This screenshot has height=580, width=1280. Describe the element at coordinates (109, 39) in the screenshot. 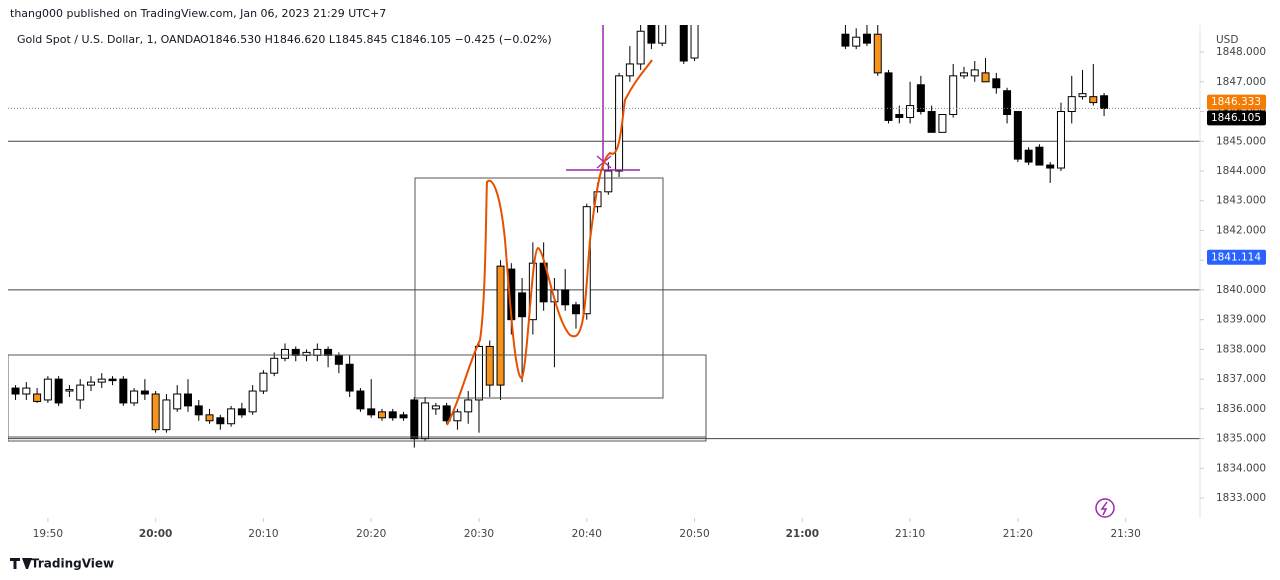

I see `symbol: Gold Spot / U.S. Dollar, 1, OANDA` at that location.